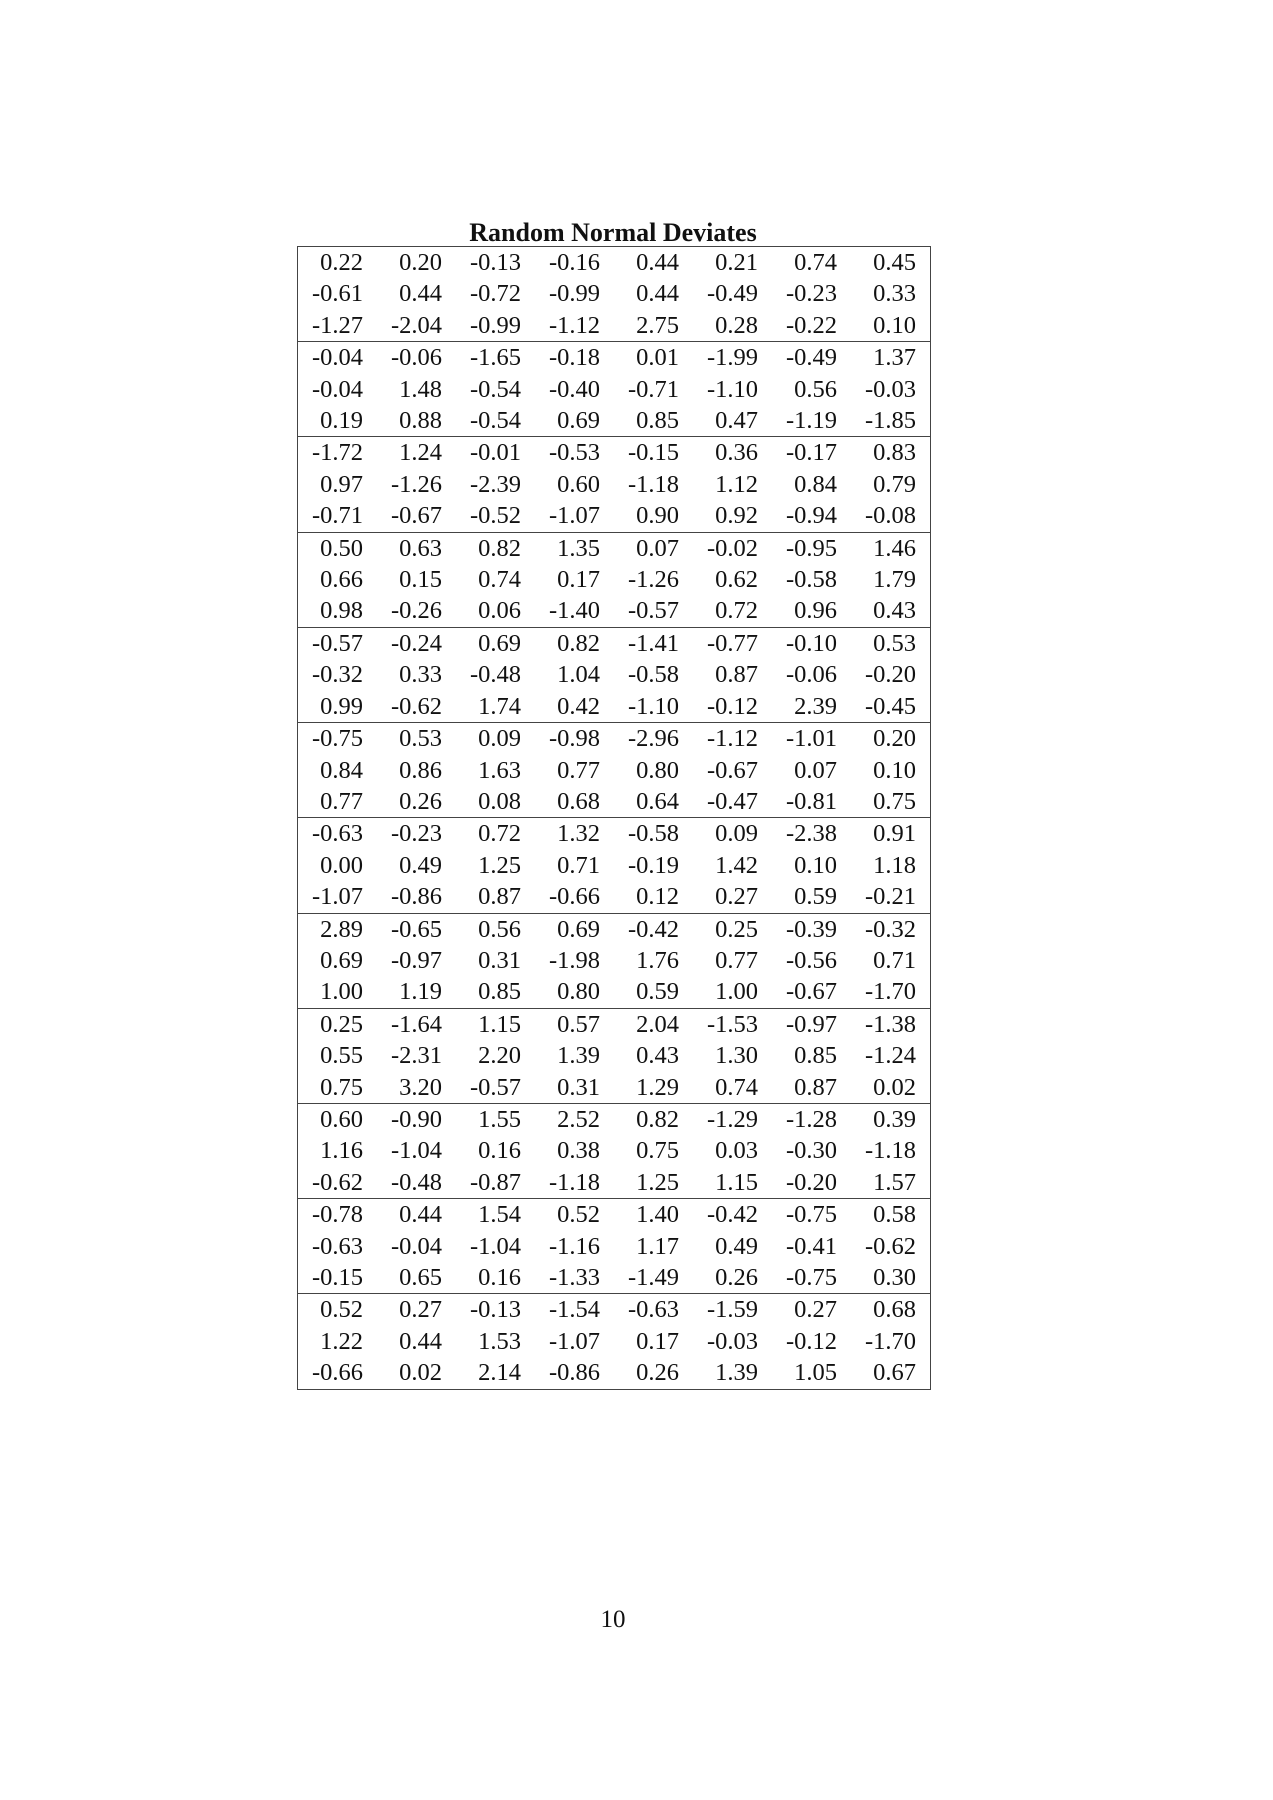 This screenshot has width=1273, height=1800. Describe the element at coordinates (574, 389) in the screenshot. I see `table-cell: -0.40` at that location.